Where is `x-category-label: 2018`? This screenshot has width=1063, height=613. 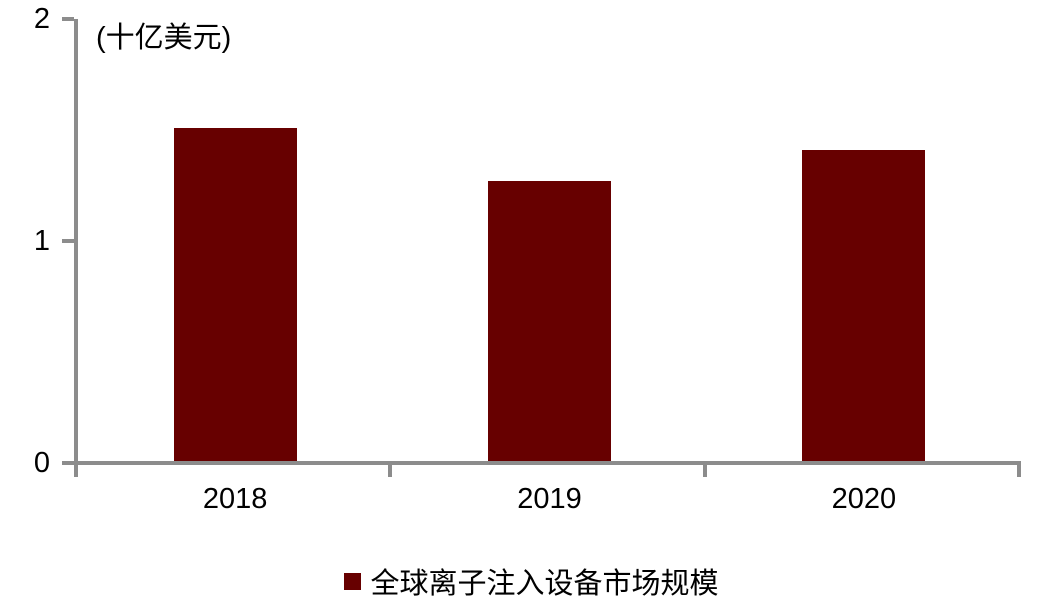 x-category-label: 2018 is located at coordinates (235, 499).